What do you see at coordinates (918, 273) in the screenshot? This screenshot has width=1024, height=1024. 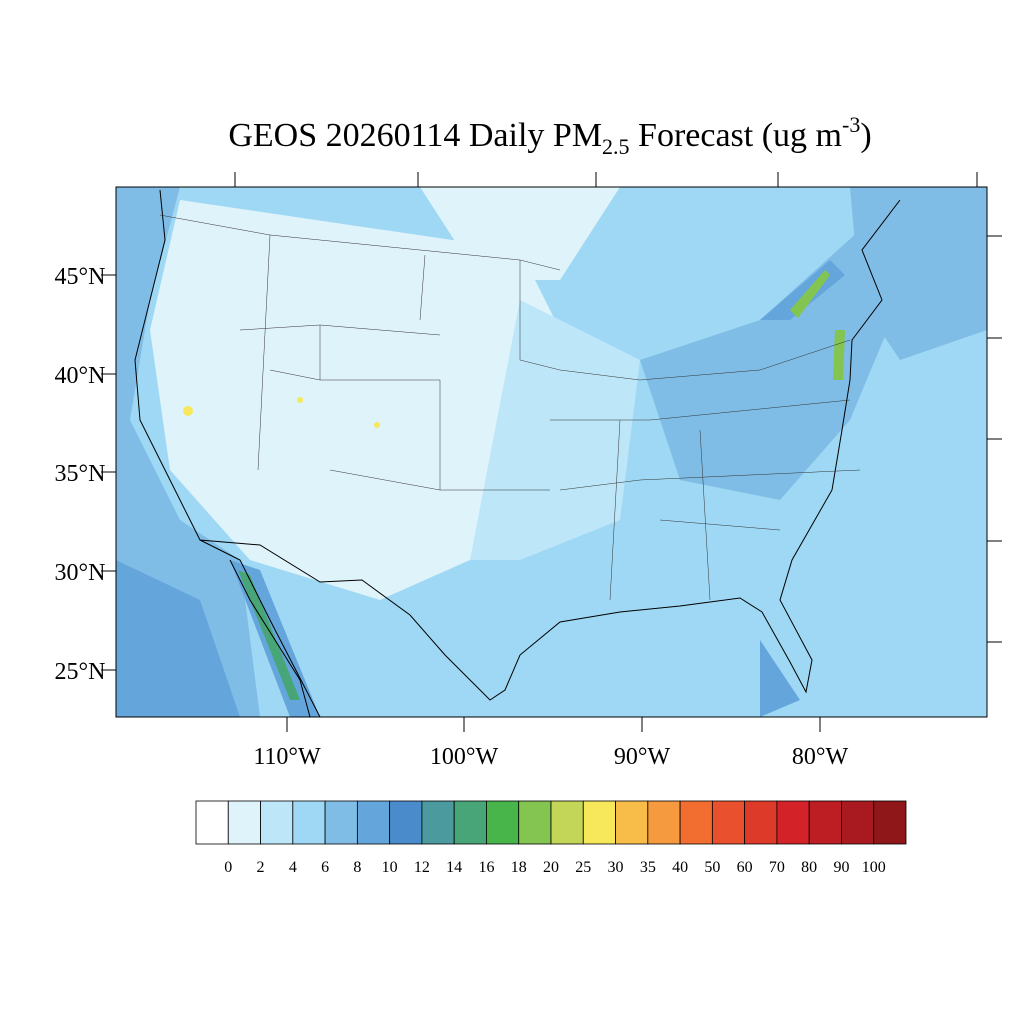 I see `northeast-field` at bounding box center [918, 273].